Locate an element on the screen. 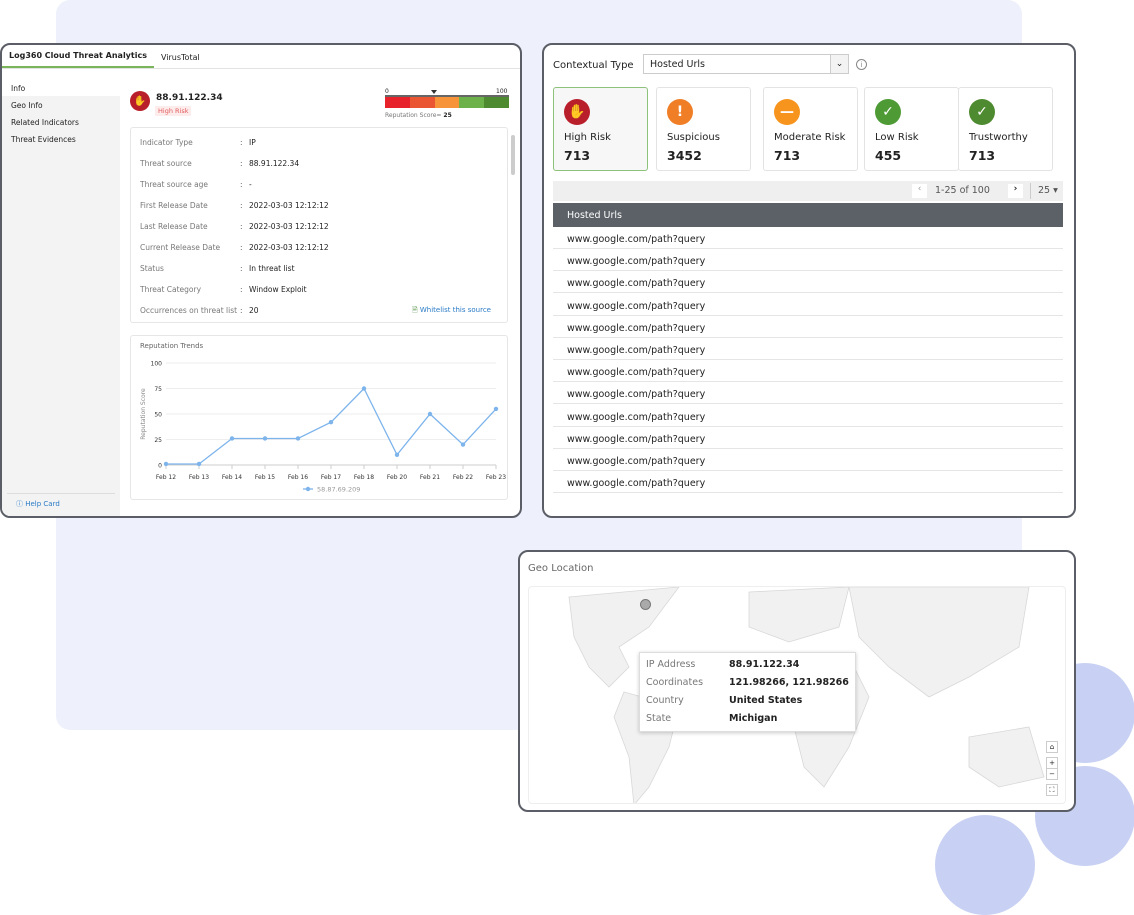  risk-card-high-risk: ✋ High Risk 713 is located at coordinates (600, 129).